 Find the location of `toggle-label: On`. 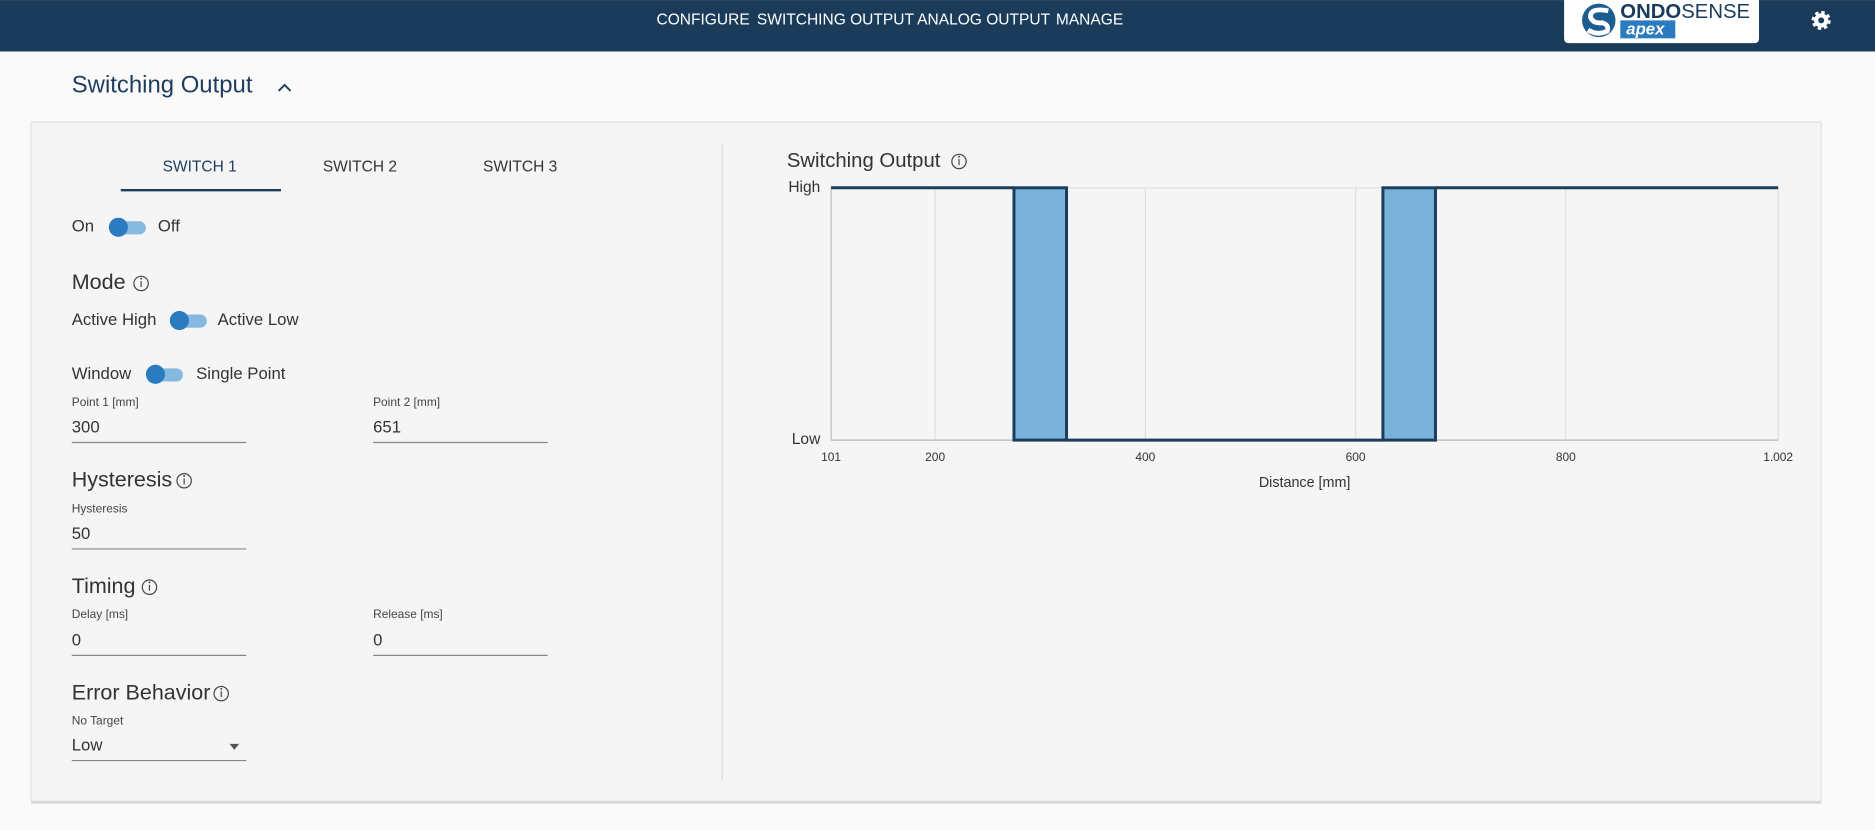

toggle-label: On is located at coordinates (83, 226).